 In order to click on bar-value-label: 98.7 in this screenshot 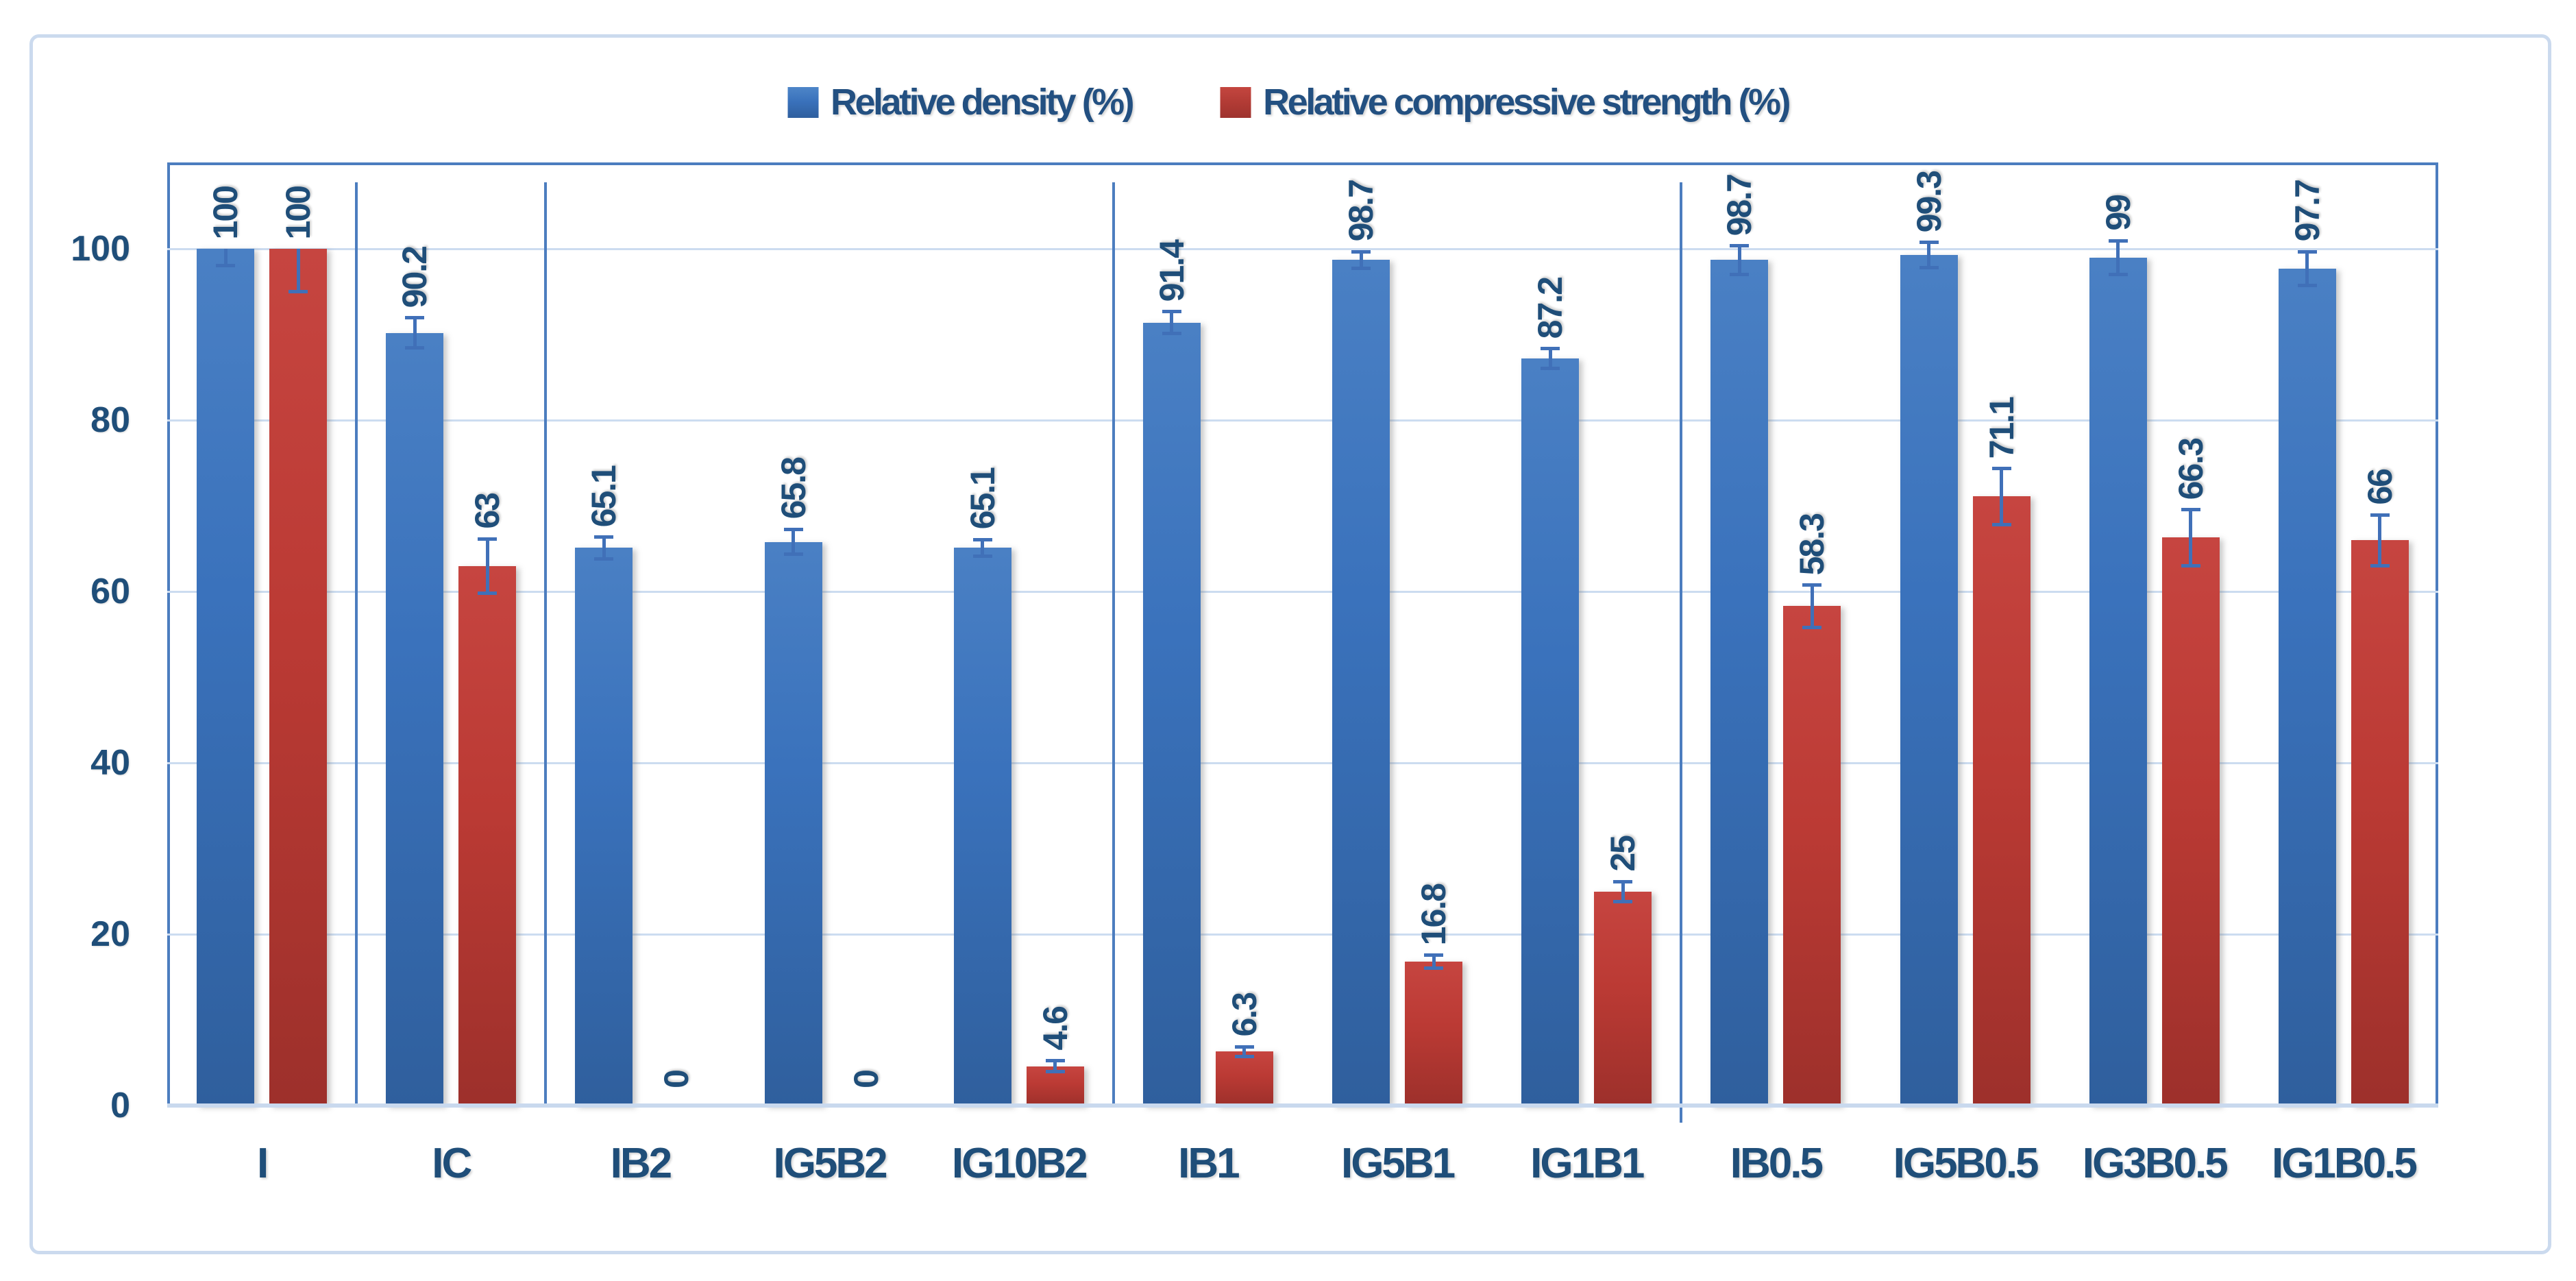, I will do `click(1740, 205)`.